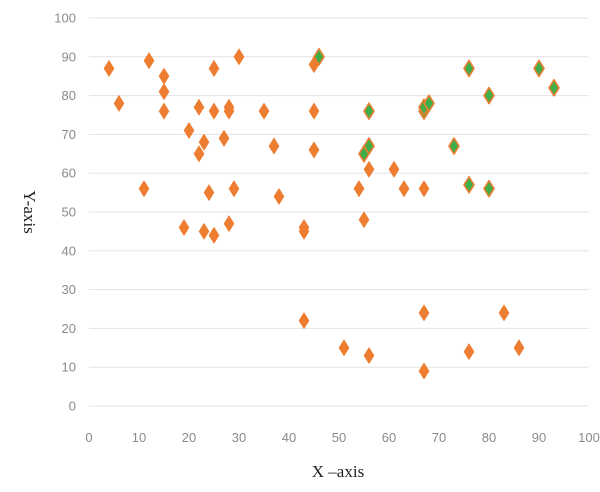 Image resolution: width=600 pixels, height=492 pixels. What do you see at coordinates (29, 211) in the screenshot?
I see `y-axis-title: Y-axis` at bounding box center [29, 211].